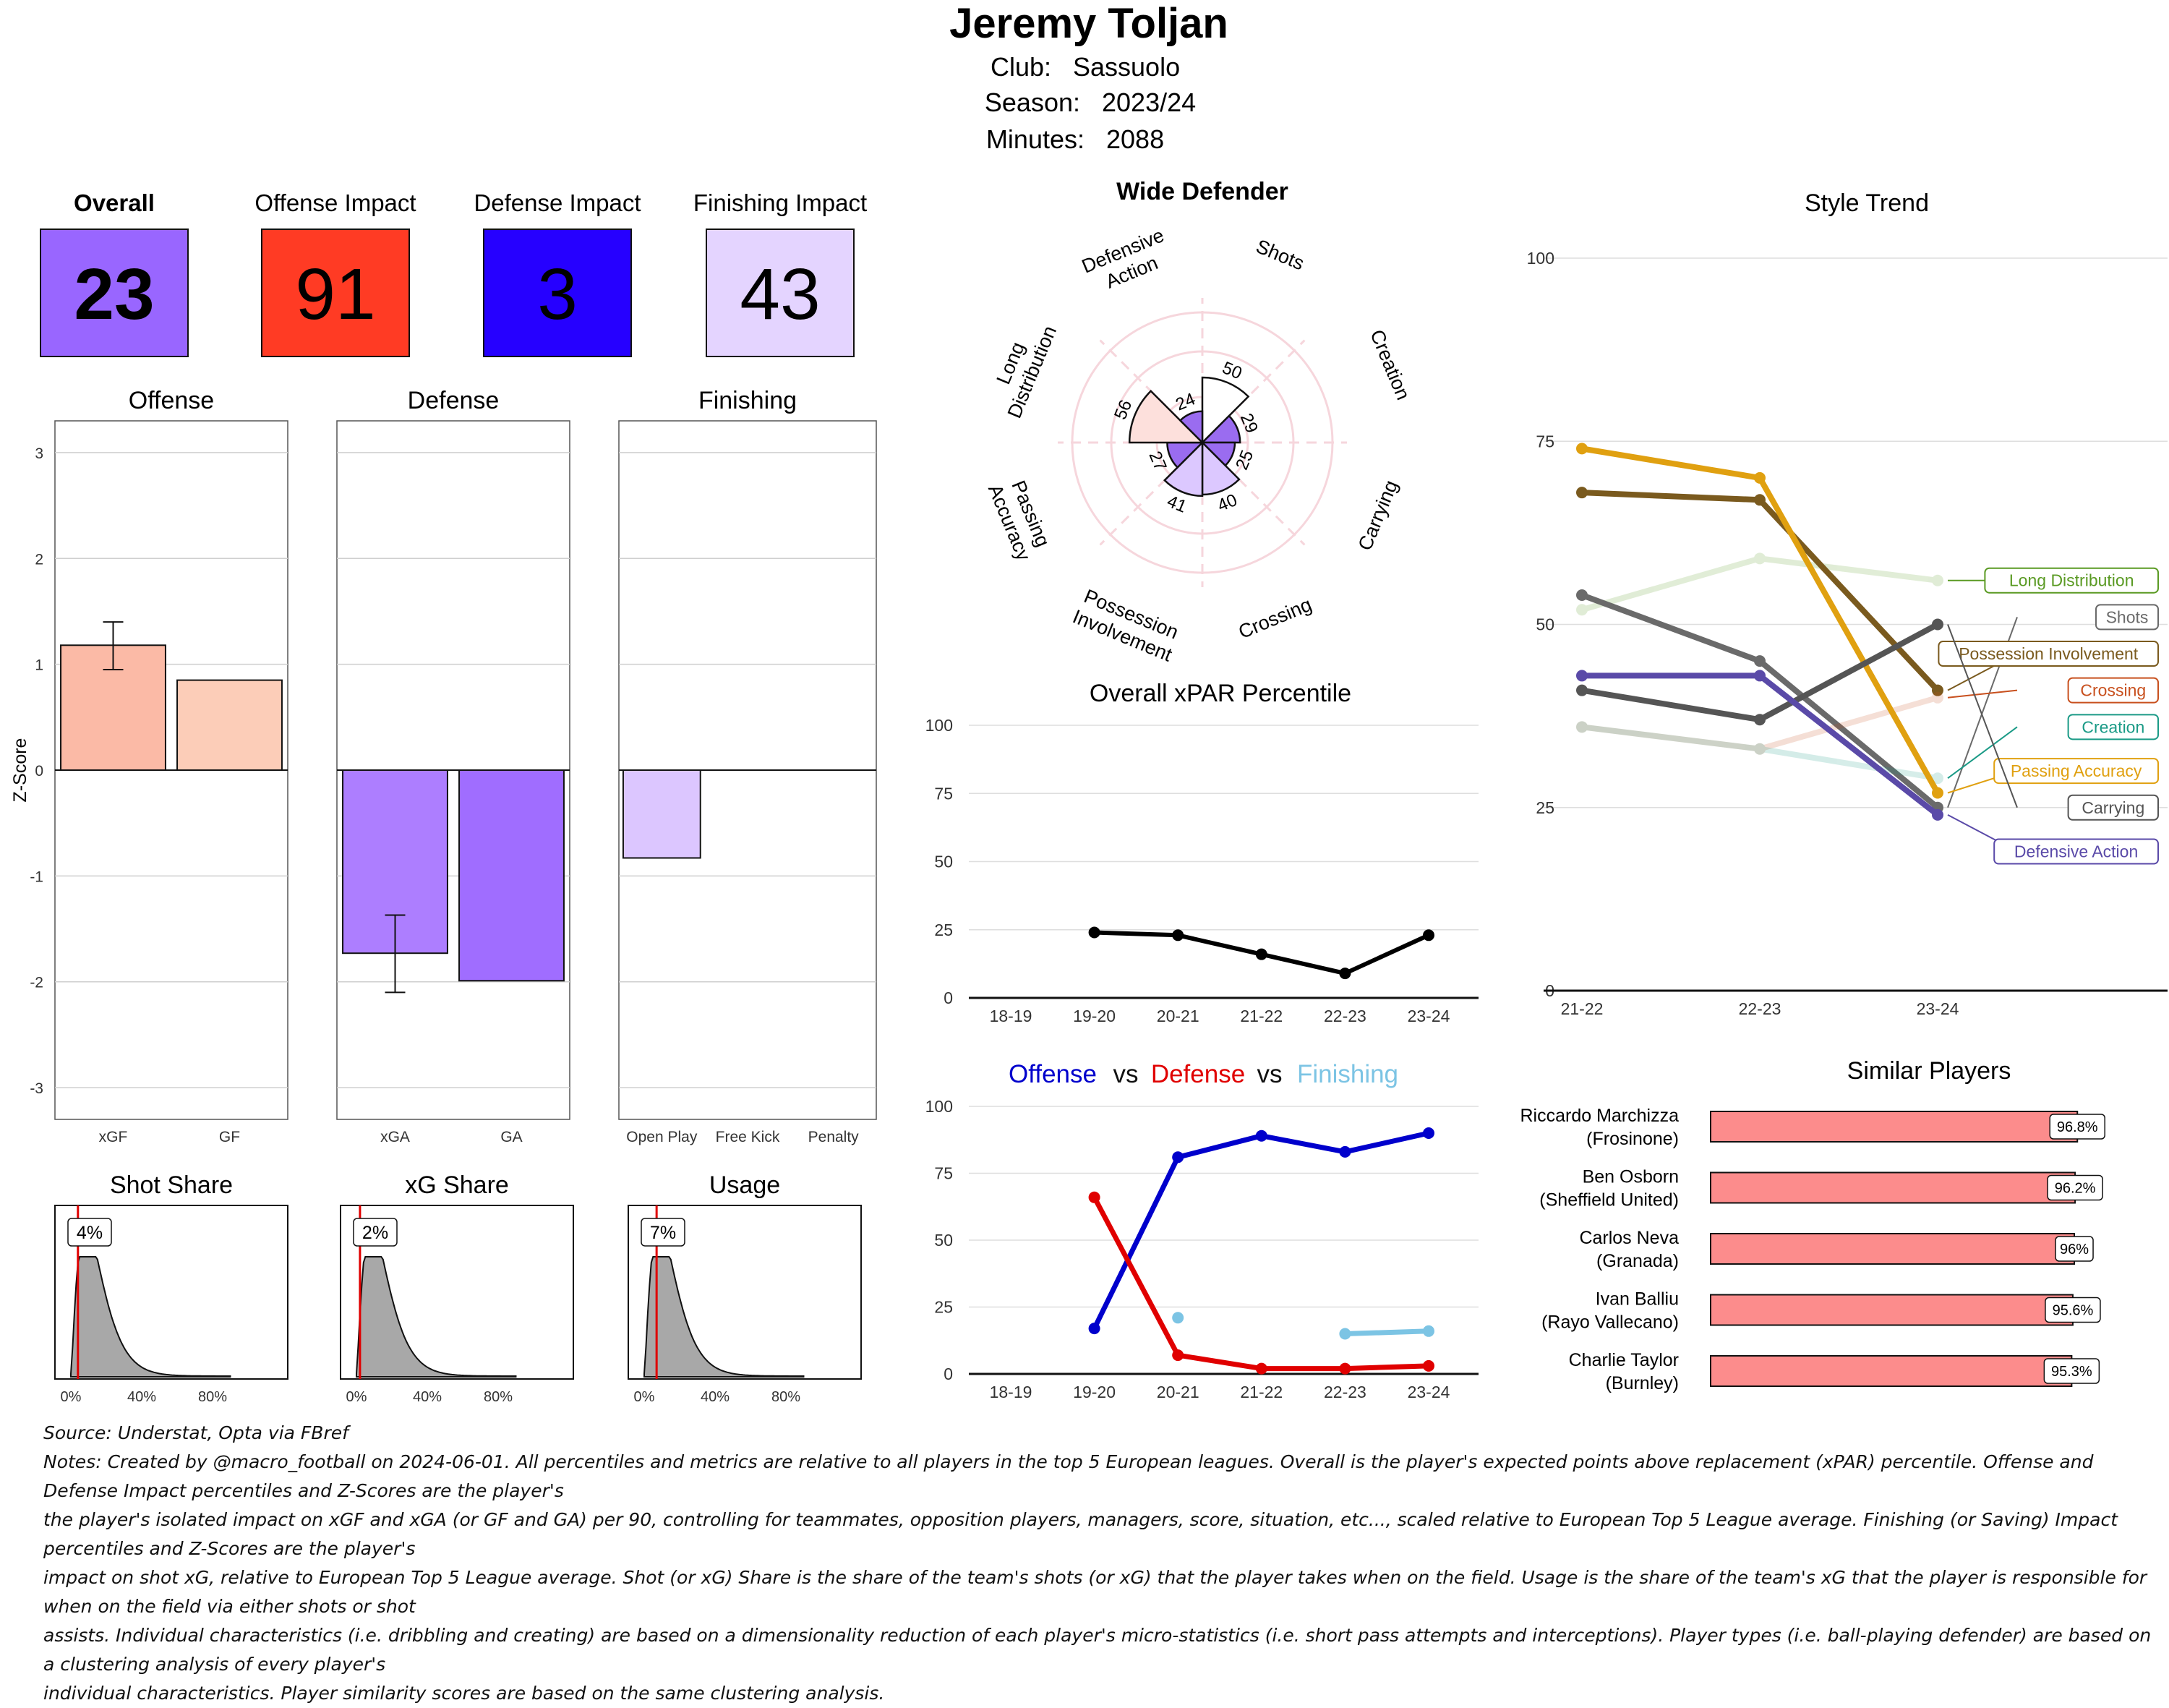 The width and height of the screenshot is (2169, 1708). Describe the element at coordinates (1021, 67) in the screenshot. I see `club-label: Club:` at that location.